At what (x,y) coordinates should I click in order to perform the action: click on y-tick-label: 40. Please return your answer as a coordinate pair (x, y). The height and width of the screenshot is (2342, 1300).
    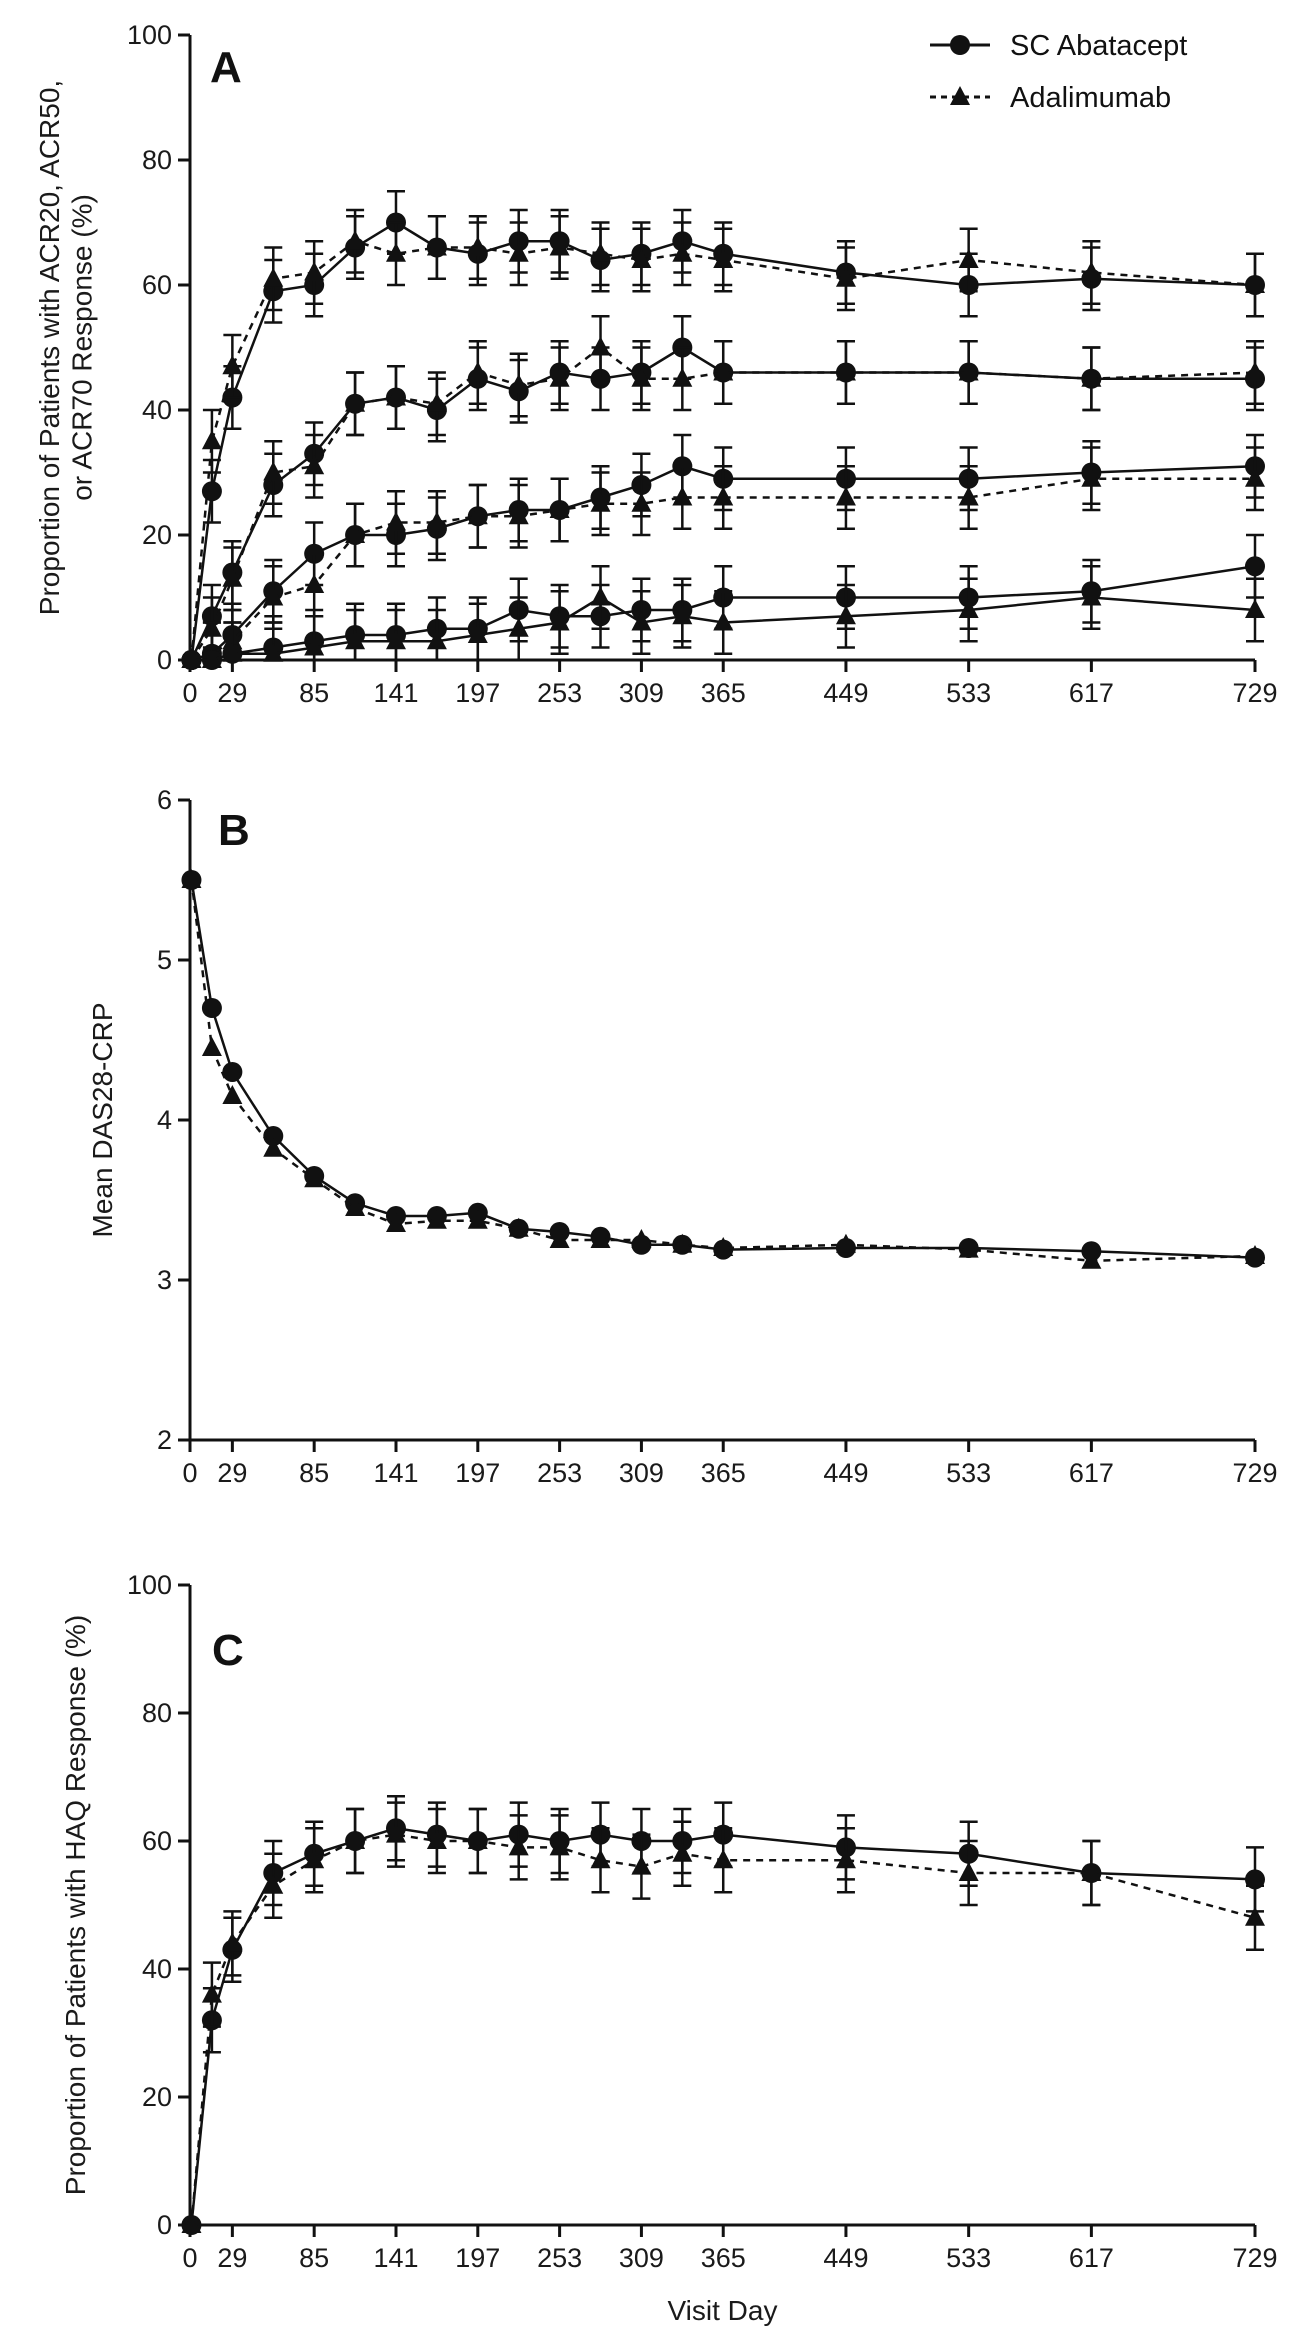
    Looking at the image, I should click on (157, 1969).